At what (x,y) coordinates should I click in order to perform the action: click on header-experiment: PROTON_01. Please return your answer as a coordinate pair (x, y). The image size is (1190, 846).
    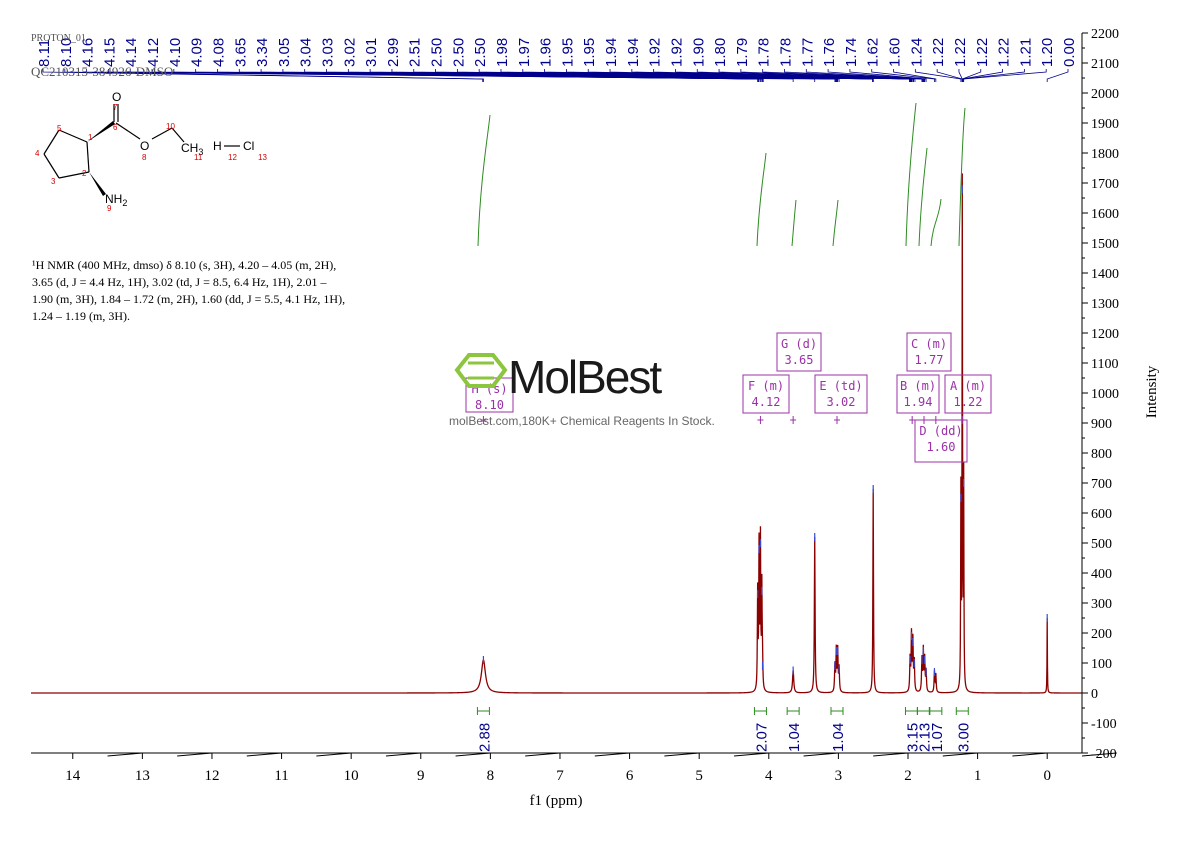
    Looking at the image, I should click on (58, 38).